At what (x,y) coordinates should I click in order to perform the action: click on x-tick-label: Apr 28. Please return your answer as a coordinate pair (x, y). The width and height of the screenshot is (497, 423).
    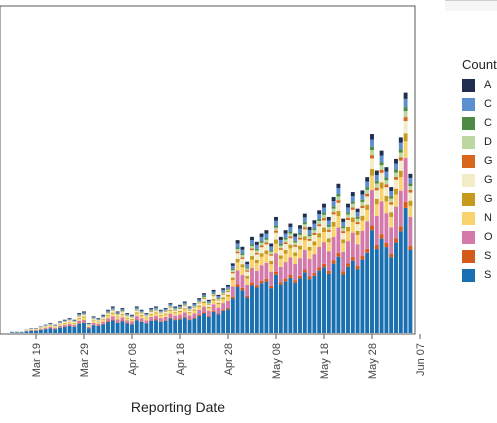
    Looking at the image, I should click on (229, 359).